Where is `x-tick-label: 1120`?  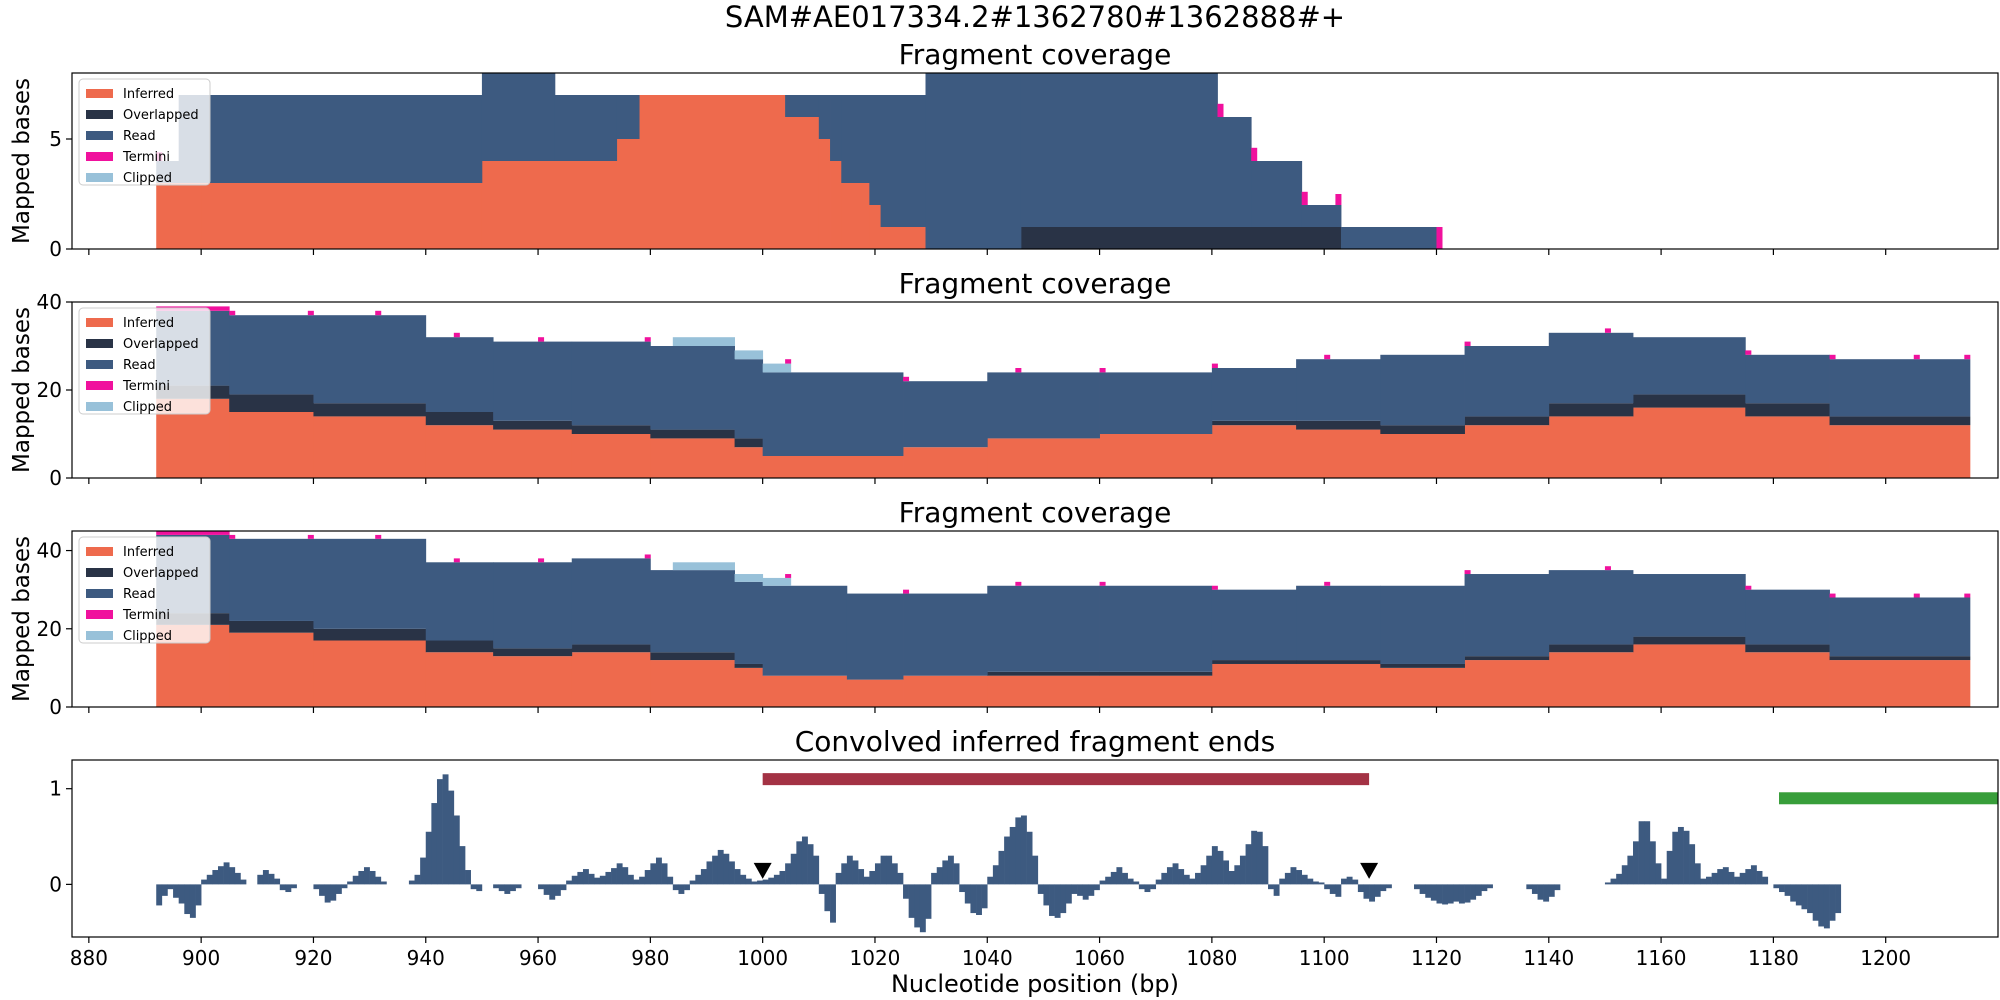
x-tick-label: 1120 is located at coordinates (1436, 958).